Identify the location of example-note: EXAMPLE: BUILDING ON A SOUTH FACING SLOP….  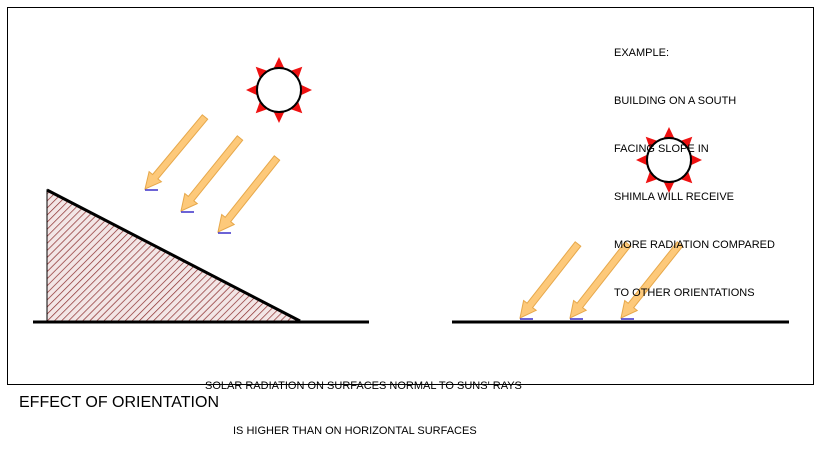
(694, 165).